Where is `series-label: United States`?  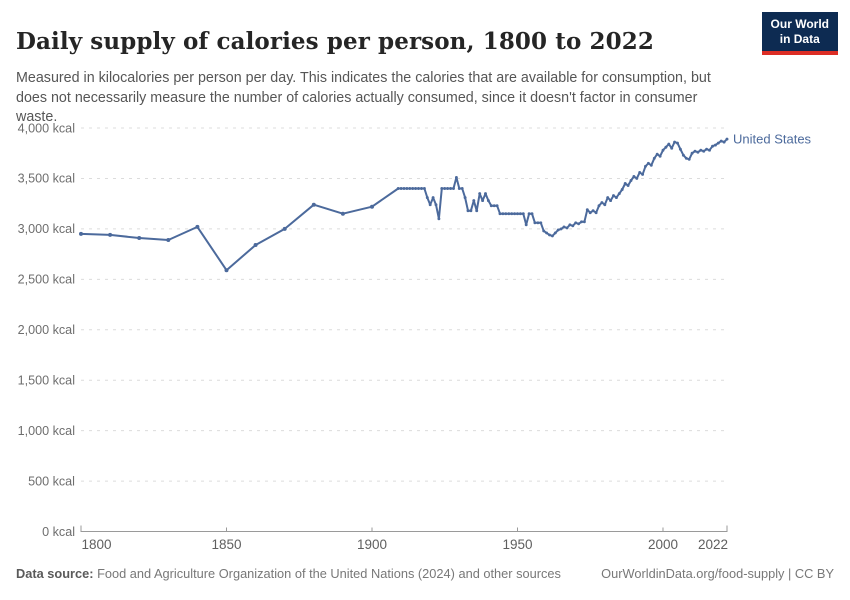
series-label: United States is located at coordinates (772, 139).